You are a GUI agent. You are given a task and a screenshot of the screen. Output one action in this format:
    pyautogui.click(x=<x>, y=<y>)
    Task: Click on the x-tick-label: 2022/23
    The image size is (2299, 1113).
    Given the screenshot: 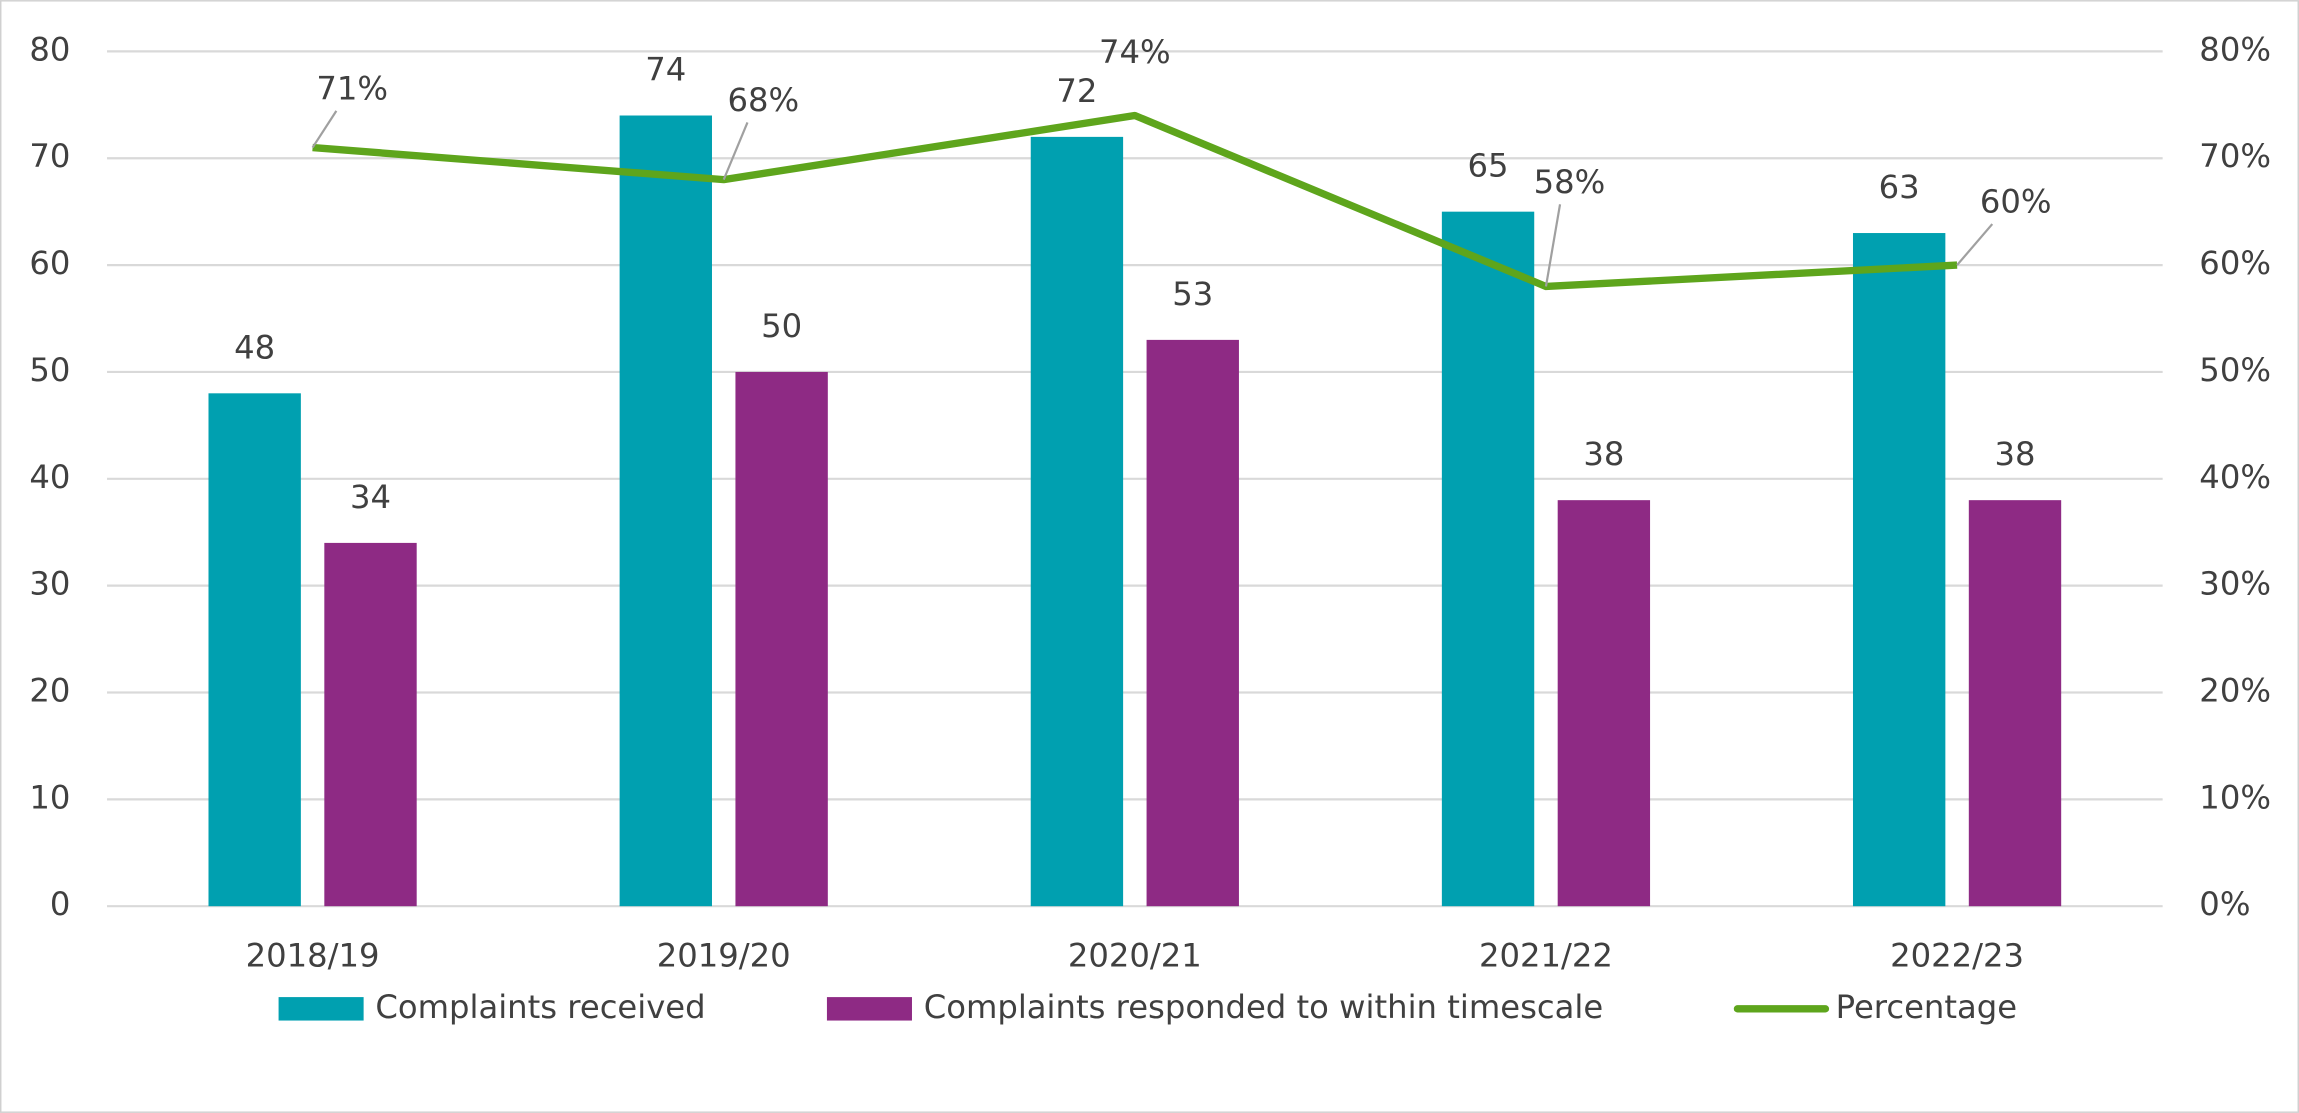 What is the action you would take?
    pyautogui.click(x=1957, y=956)
    